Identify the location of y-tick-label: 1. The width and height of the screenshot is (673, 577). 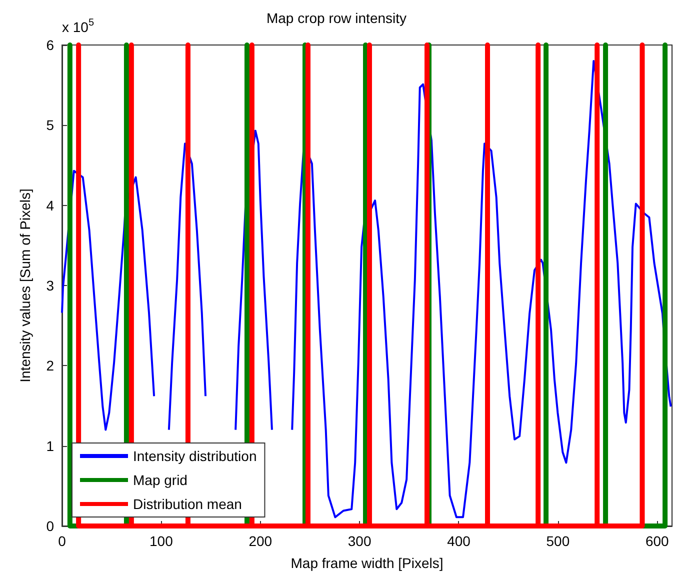
(50, 446).